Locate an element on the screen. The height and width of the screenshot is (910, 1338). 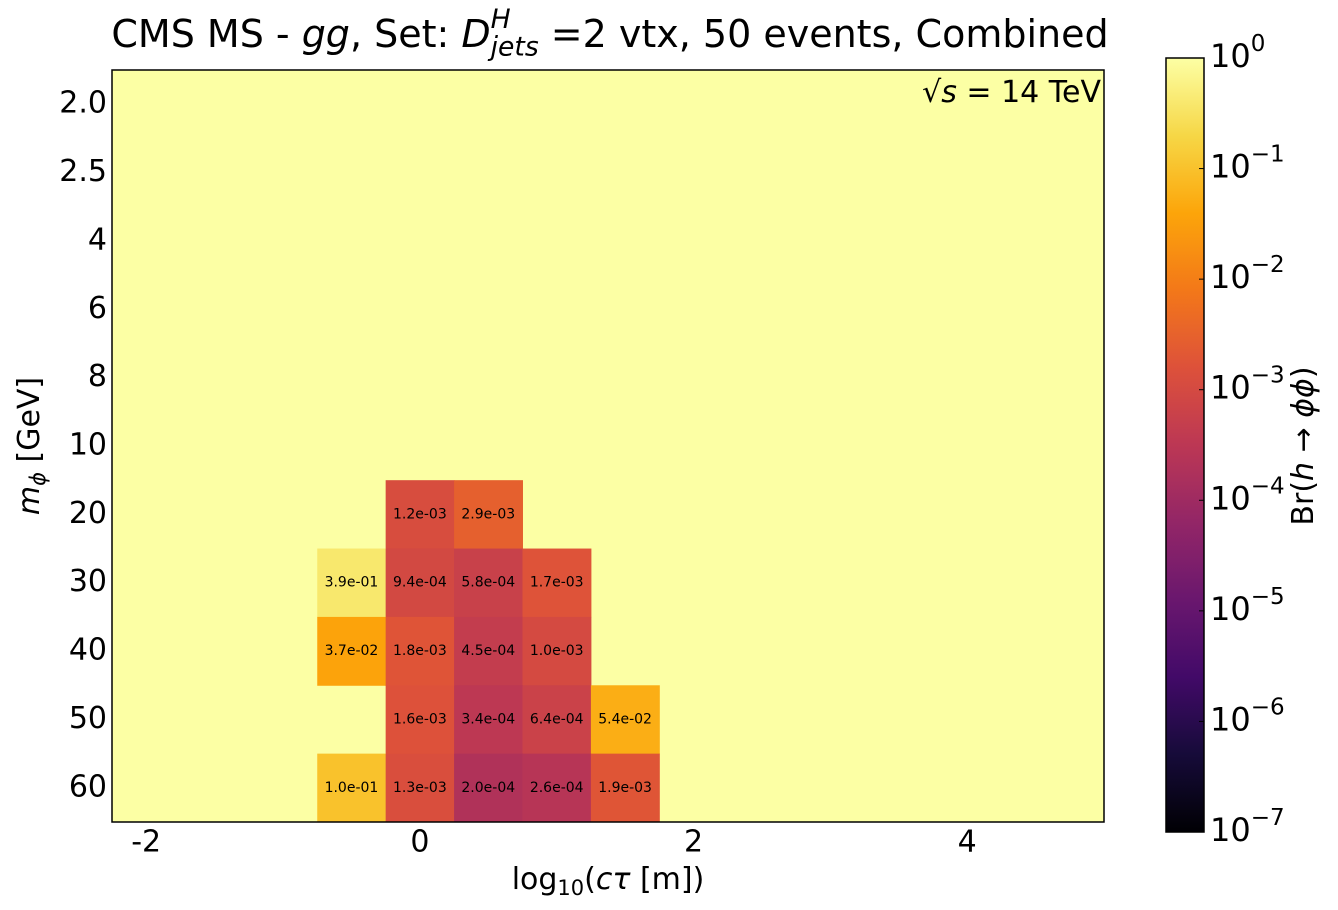
cell-label: 1.2e-03 is located at coordinates (420, 514).